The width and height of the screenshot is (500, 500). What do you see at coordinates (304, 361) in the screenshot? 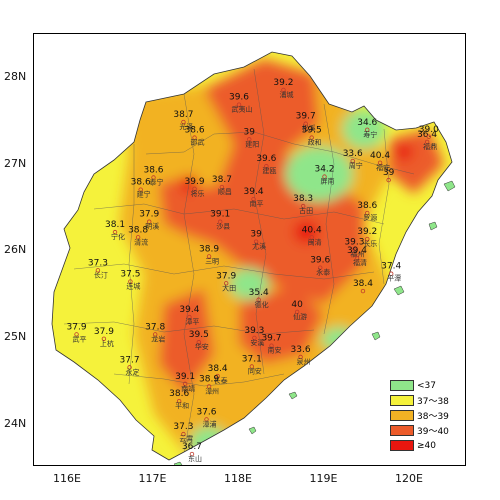
I see `station-name: 泉州` at bounding box center [304, 361].